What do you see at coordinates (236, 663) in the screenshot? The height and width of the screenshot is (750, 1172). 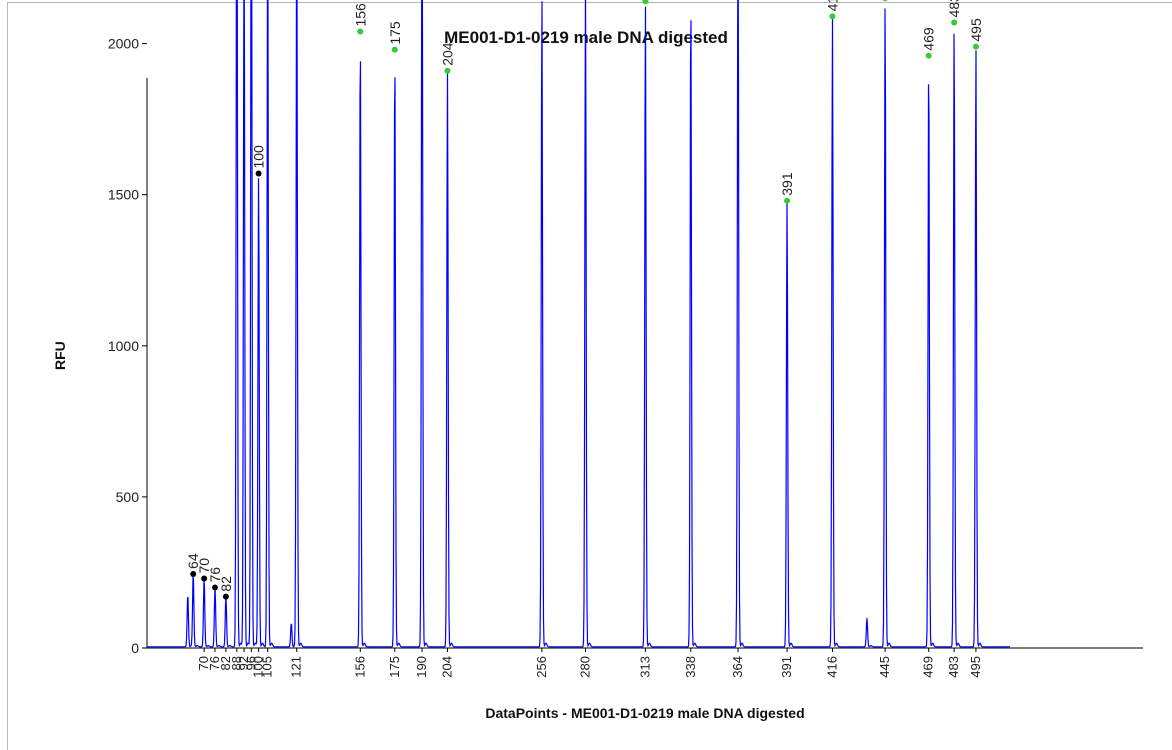 I see `x-tick-label: 88` at bounding box center [236, 663].